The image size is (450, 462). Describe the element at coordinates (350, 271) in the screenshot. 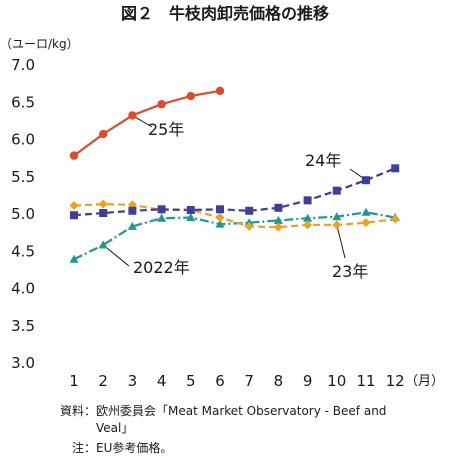

I see `series-label-23: 23年` at that location.